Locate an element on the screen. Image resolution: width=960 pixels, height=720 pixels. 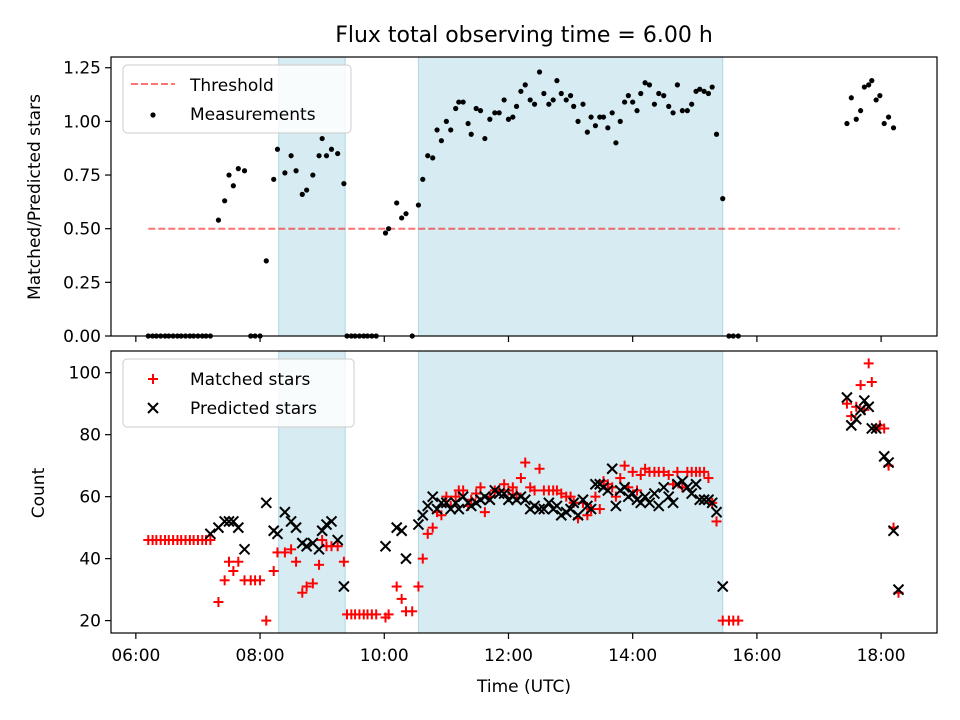
x-tick-label: 12:00 is located at coordinates (508, 656).